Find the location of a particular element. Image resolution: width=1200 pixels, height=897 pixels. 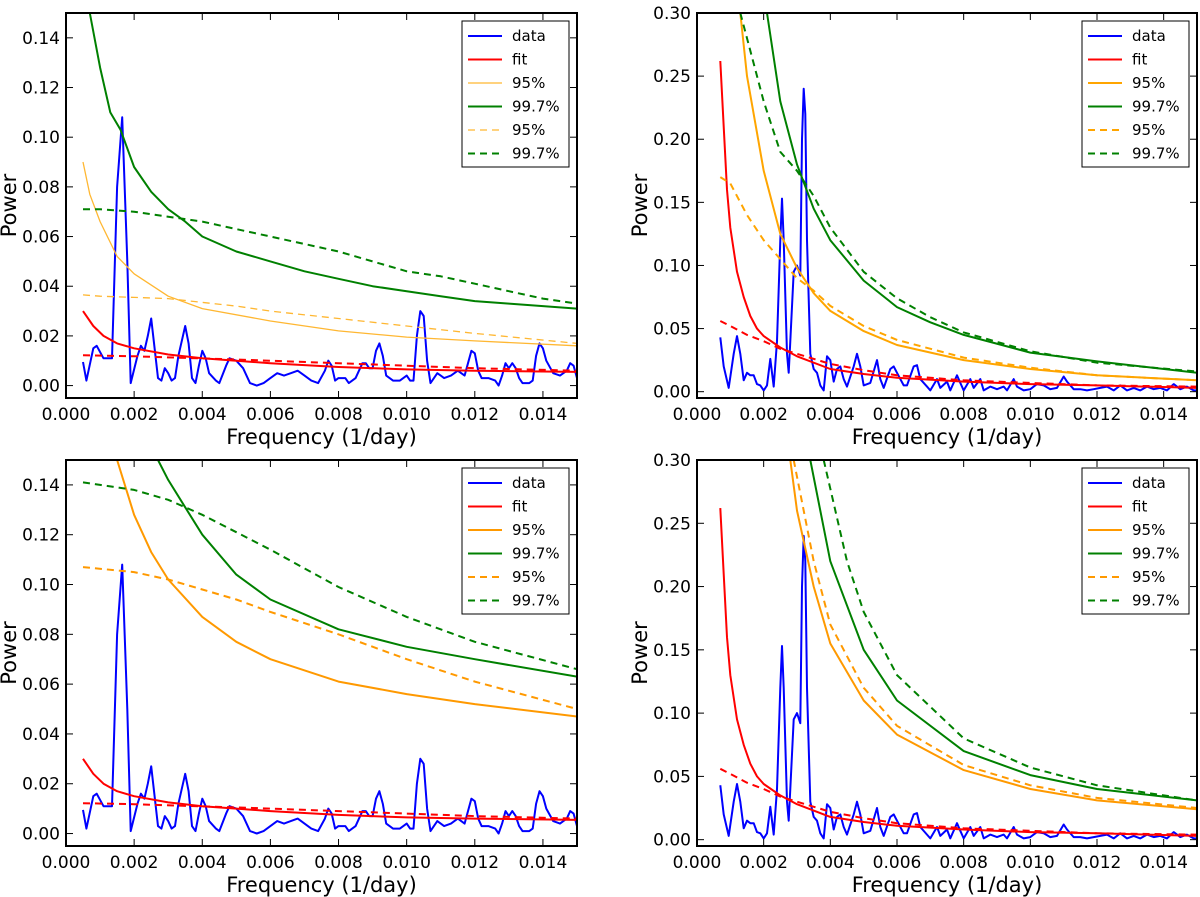

y-tick-label: 0.30 is located at coordinates (672, 14).